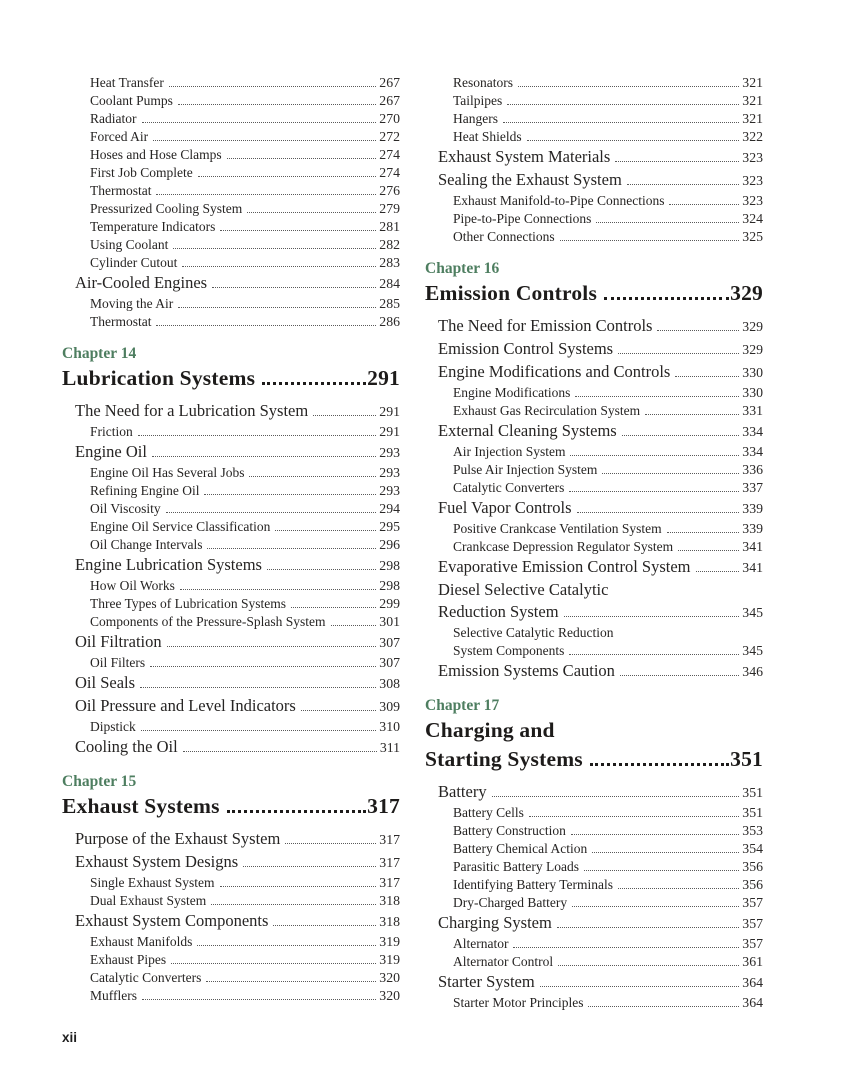 This screenshot has width=849, height=1087. What do you see at coordinates (594, 508) in the screenshot?
I see `toc-entry: Fuel Vapor Controls 339` at bounding box center [594, 508].